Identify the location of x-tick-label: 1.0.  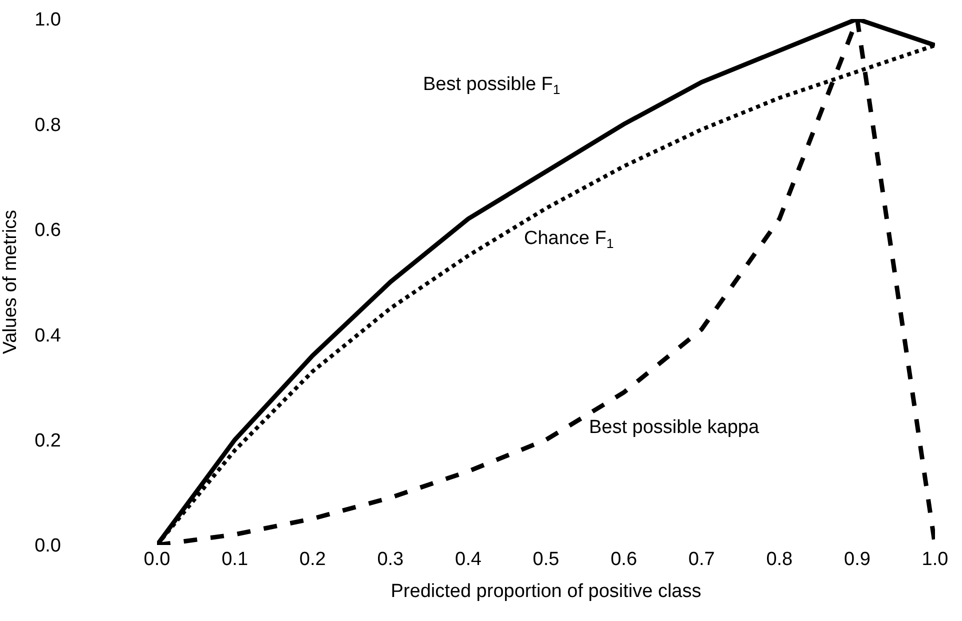
(935, 559).